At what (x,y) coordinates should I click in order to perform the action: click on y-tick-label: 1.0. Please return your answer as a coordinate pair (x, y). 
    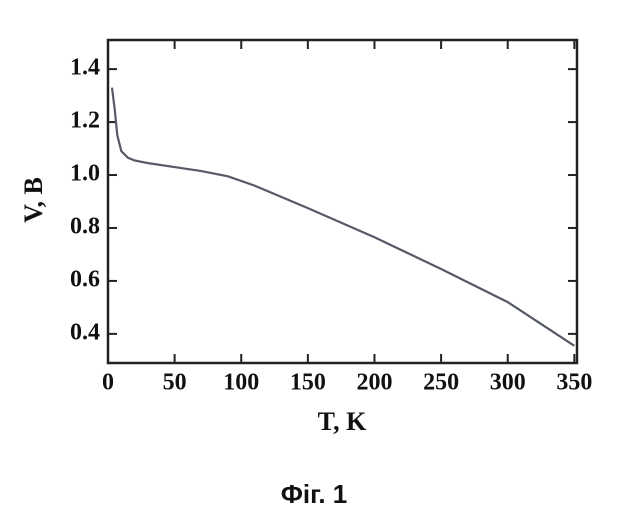
    Looking at the image, I should click on (85, 174).